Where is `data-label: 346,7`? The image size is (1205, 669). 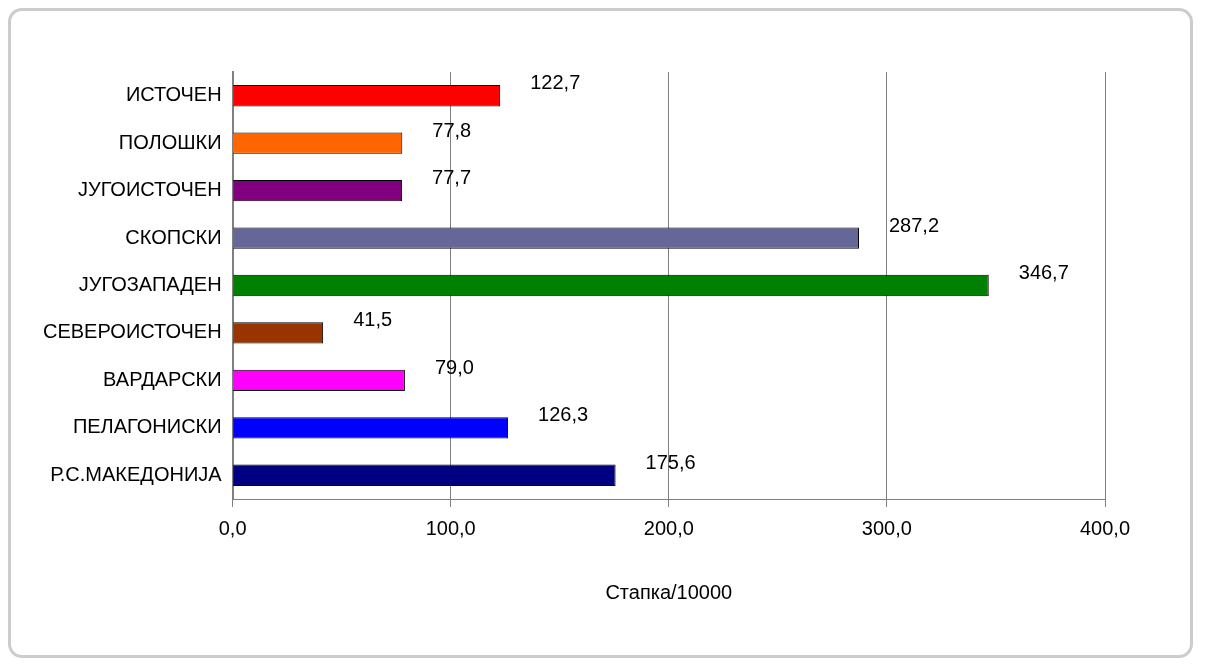 data-label: 346,7 is located at coordinates (1043, 272).